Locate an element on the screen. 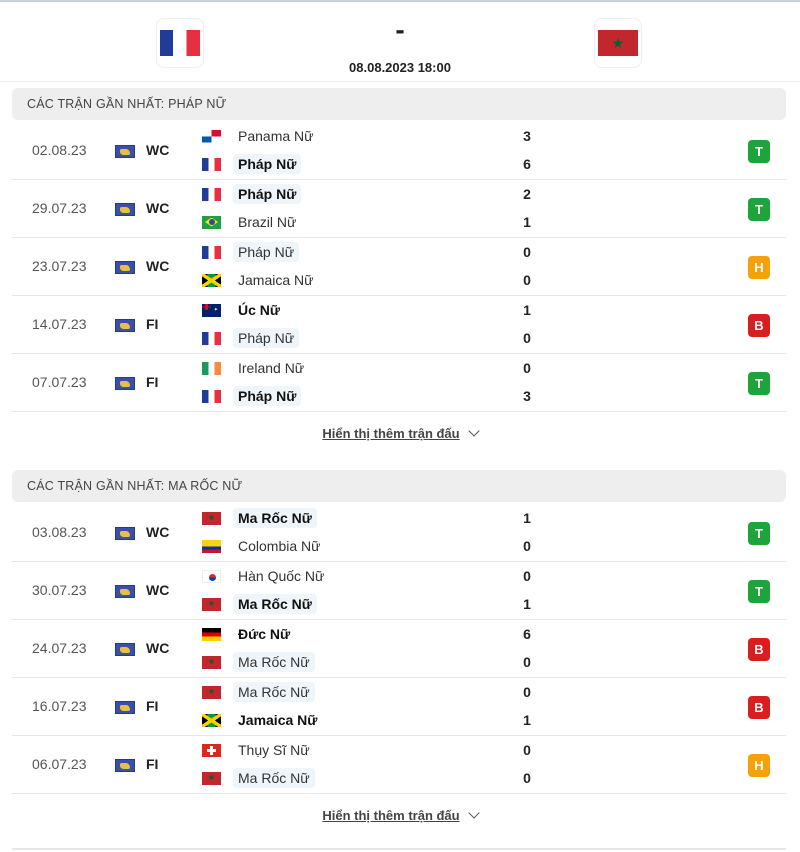 The height and width of the screenshot is (852, 800). match-date: 02.08.23 is located at coordinates (59, 150).